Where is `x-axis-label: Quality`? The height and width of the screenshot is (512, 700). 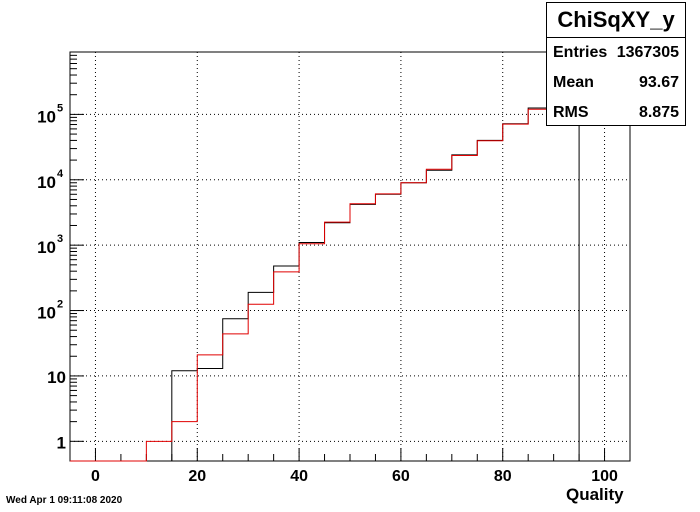 x-axis-label: Quality is located at coordinates (595, 494).